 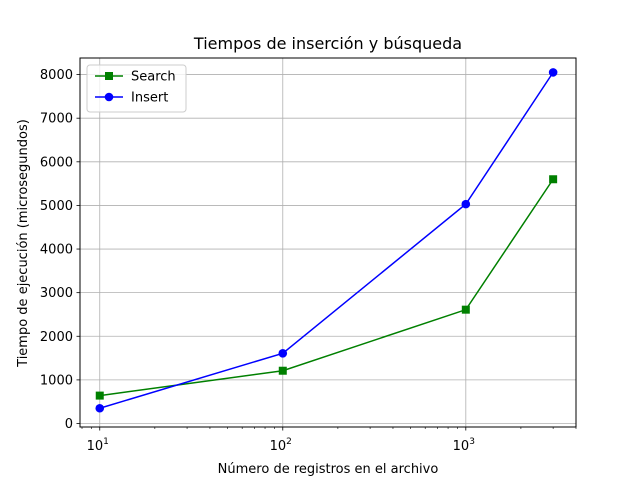 What do you see at coordinates (472, 442) in the screenshot?
I see `x-tick-exponent: 3` at bounding box center [472, 442].